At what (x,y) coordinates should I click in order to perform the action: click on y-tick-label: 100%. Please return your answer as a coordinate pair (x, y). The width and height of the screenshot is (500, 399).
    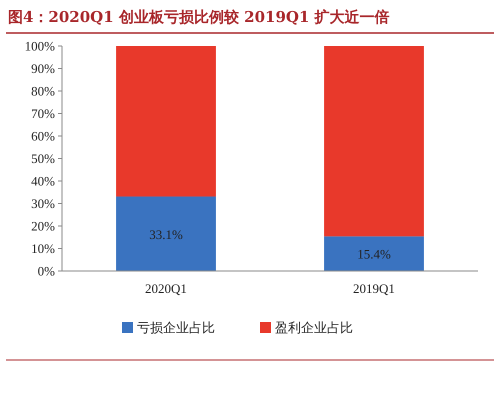
    Looking at the image, I should click on (40, 46).